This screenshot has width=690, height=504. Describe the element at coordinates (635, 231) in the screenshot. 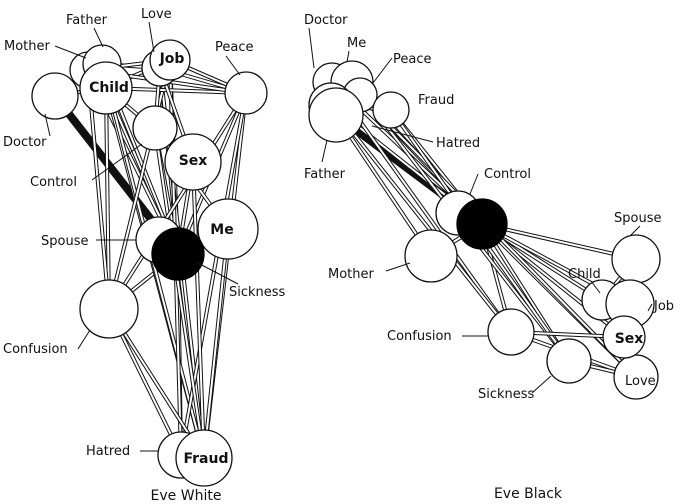

I see `eve-black-leader-spouse` at that location.